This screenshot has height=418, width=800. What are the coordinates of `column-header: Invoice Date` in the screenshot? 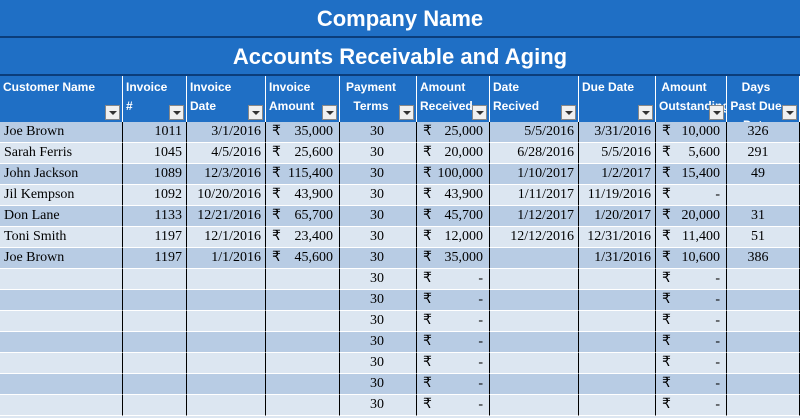 It's located at (226, 99).